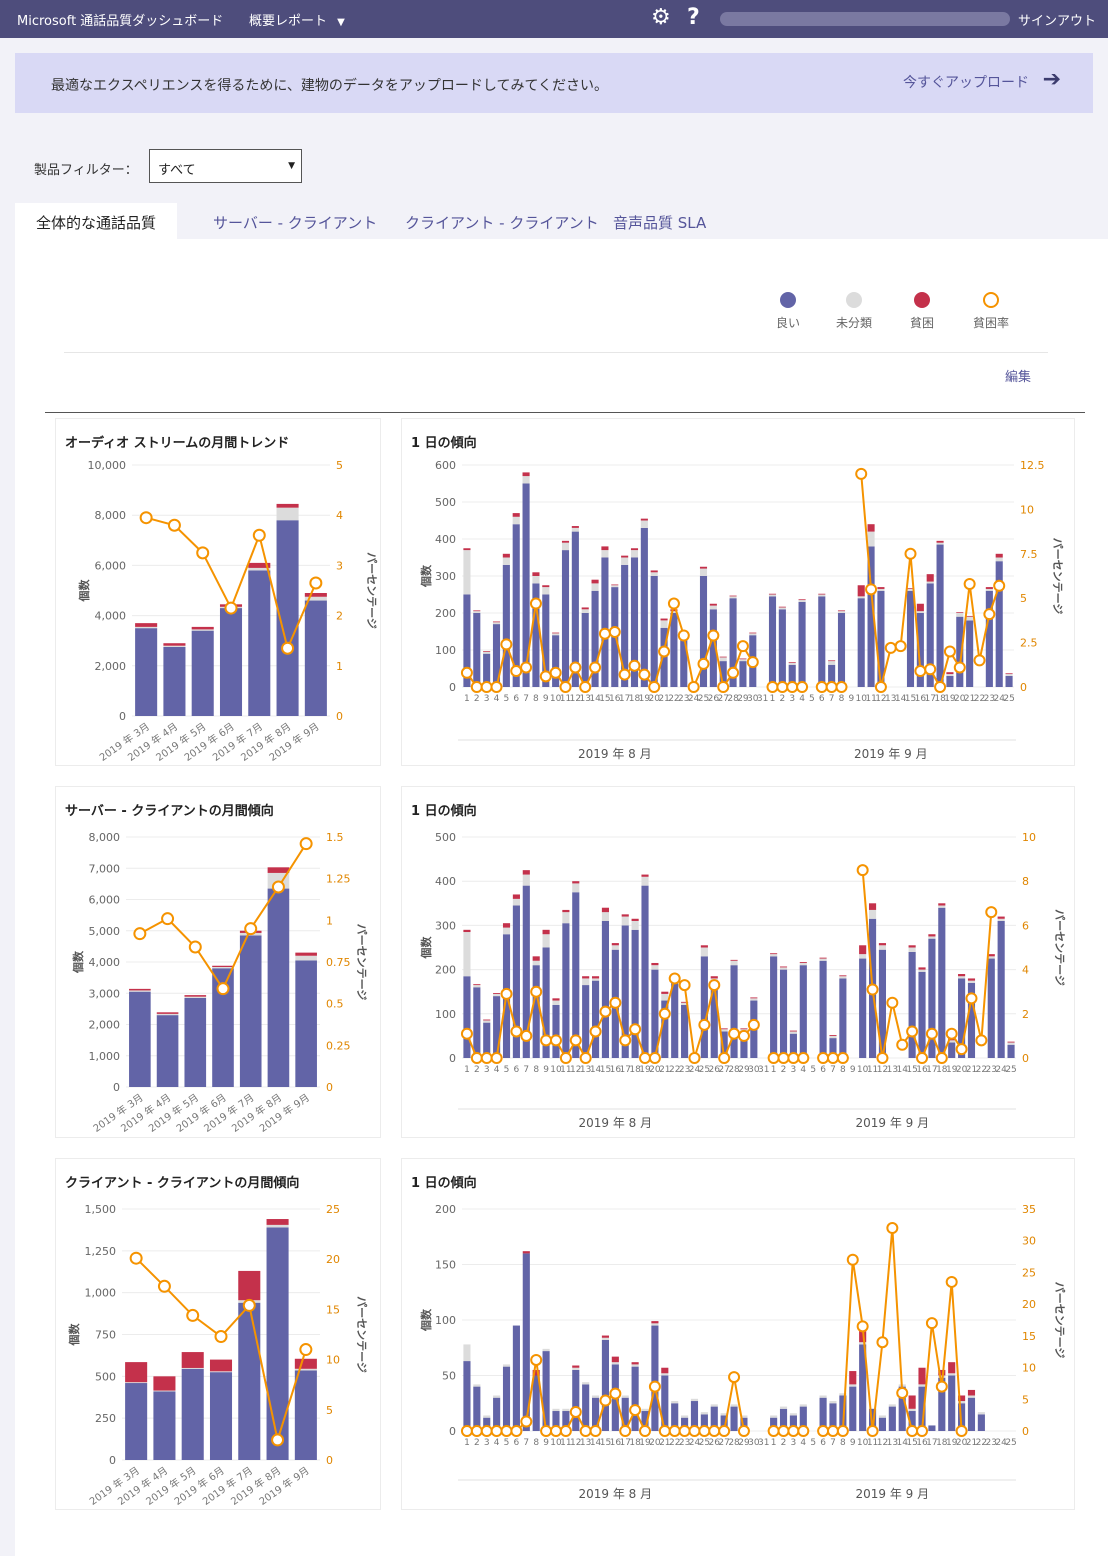 This screenshot has width=1108, height=1556. Describe the element at coordinates (966, 83) in the screenshot. I see `upload-link: 今すぐアップロード` at that location.